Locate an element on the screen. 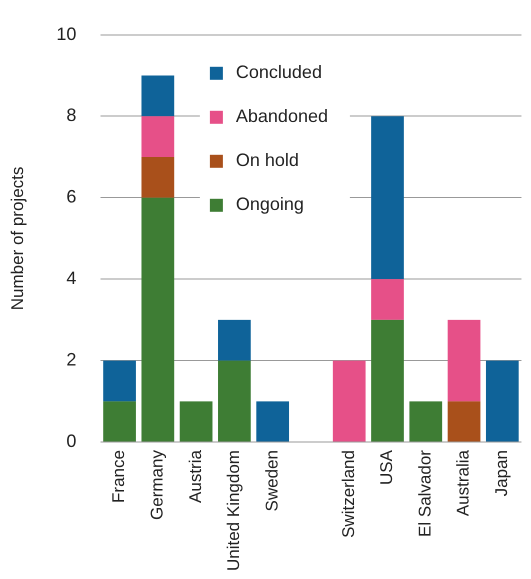 The width and height of the screenshot is (531, 579). x-tick-label: Australia is located at coordinates (463, 482).